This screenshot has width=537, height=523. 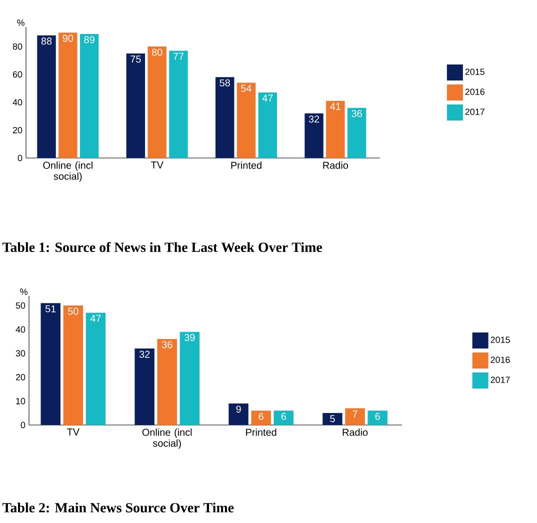 What do you see at coordinates (225, 82) in the screenshot?
I see `data-label: 58` at bounding box center [225, 82].